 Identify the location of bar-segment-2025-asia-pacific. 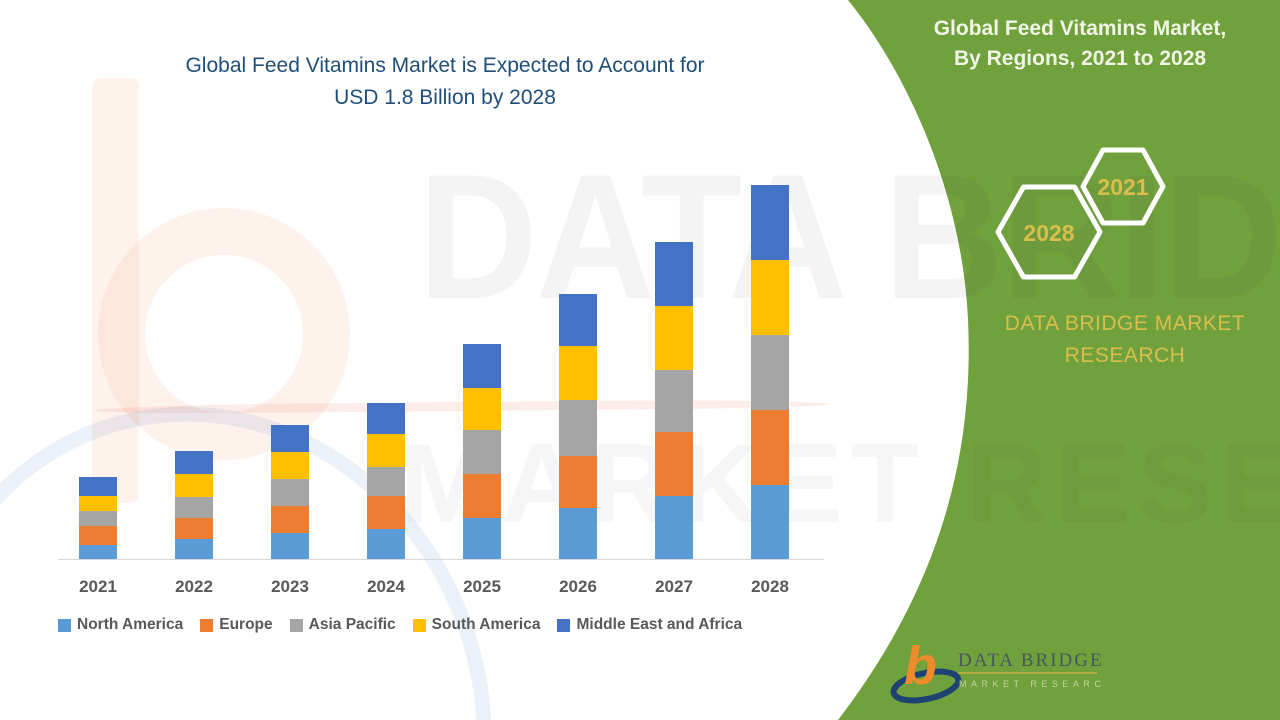
(482, 452).